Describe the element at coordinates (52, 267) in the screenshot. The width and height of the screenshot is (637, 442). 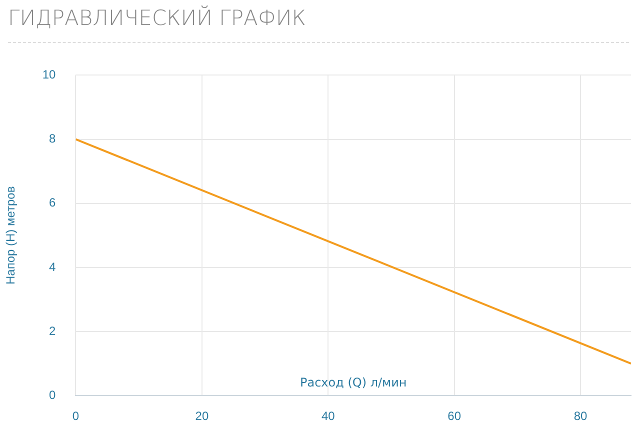
I see `y-tick-label: 4` at that location.